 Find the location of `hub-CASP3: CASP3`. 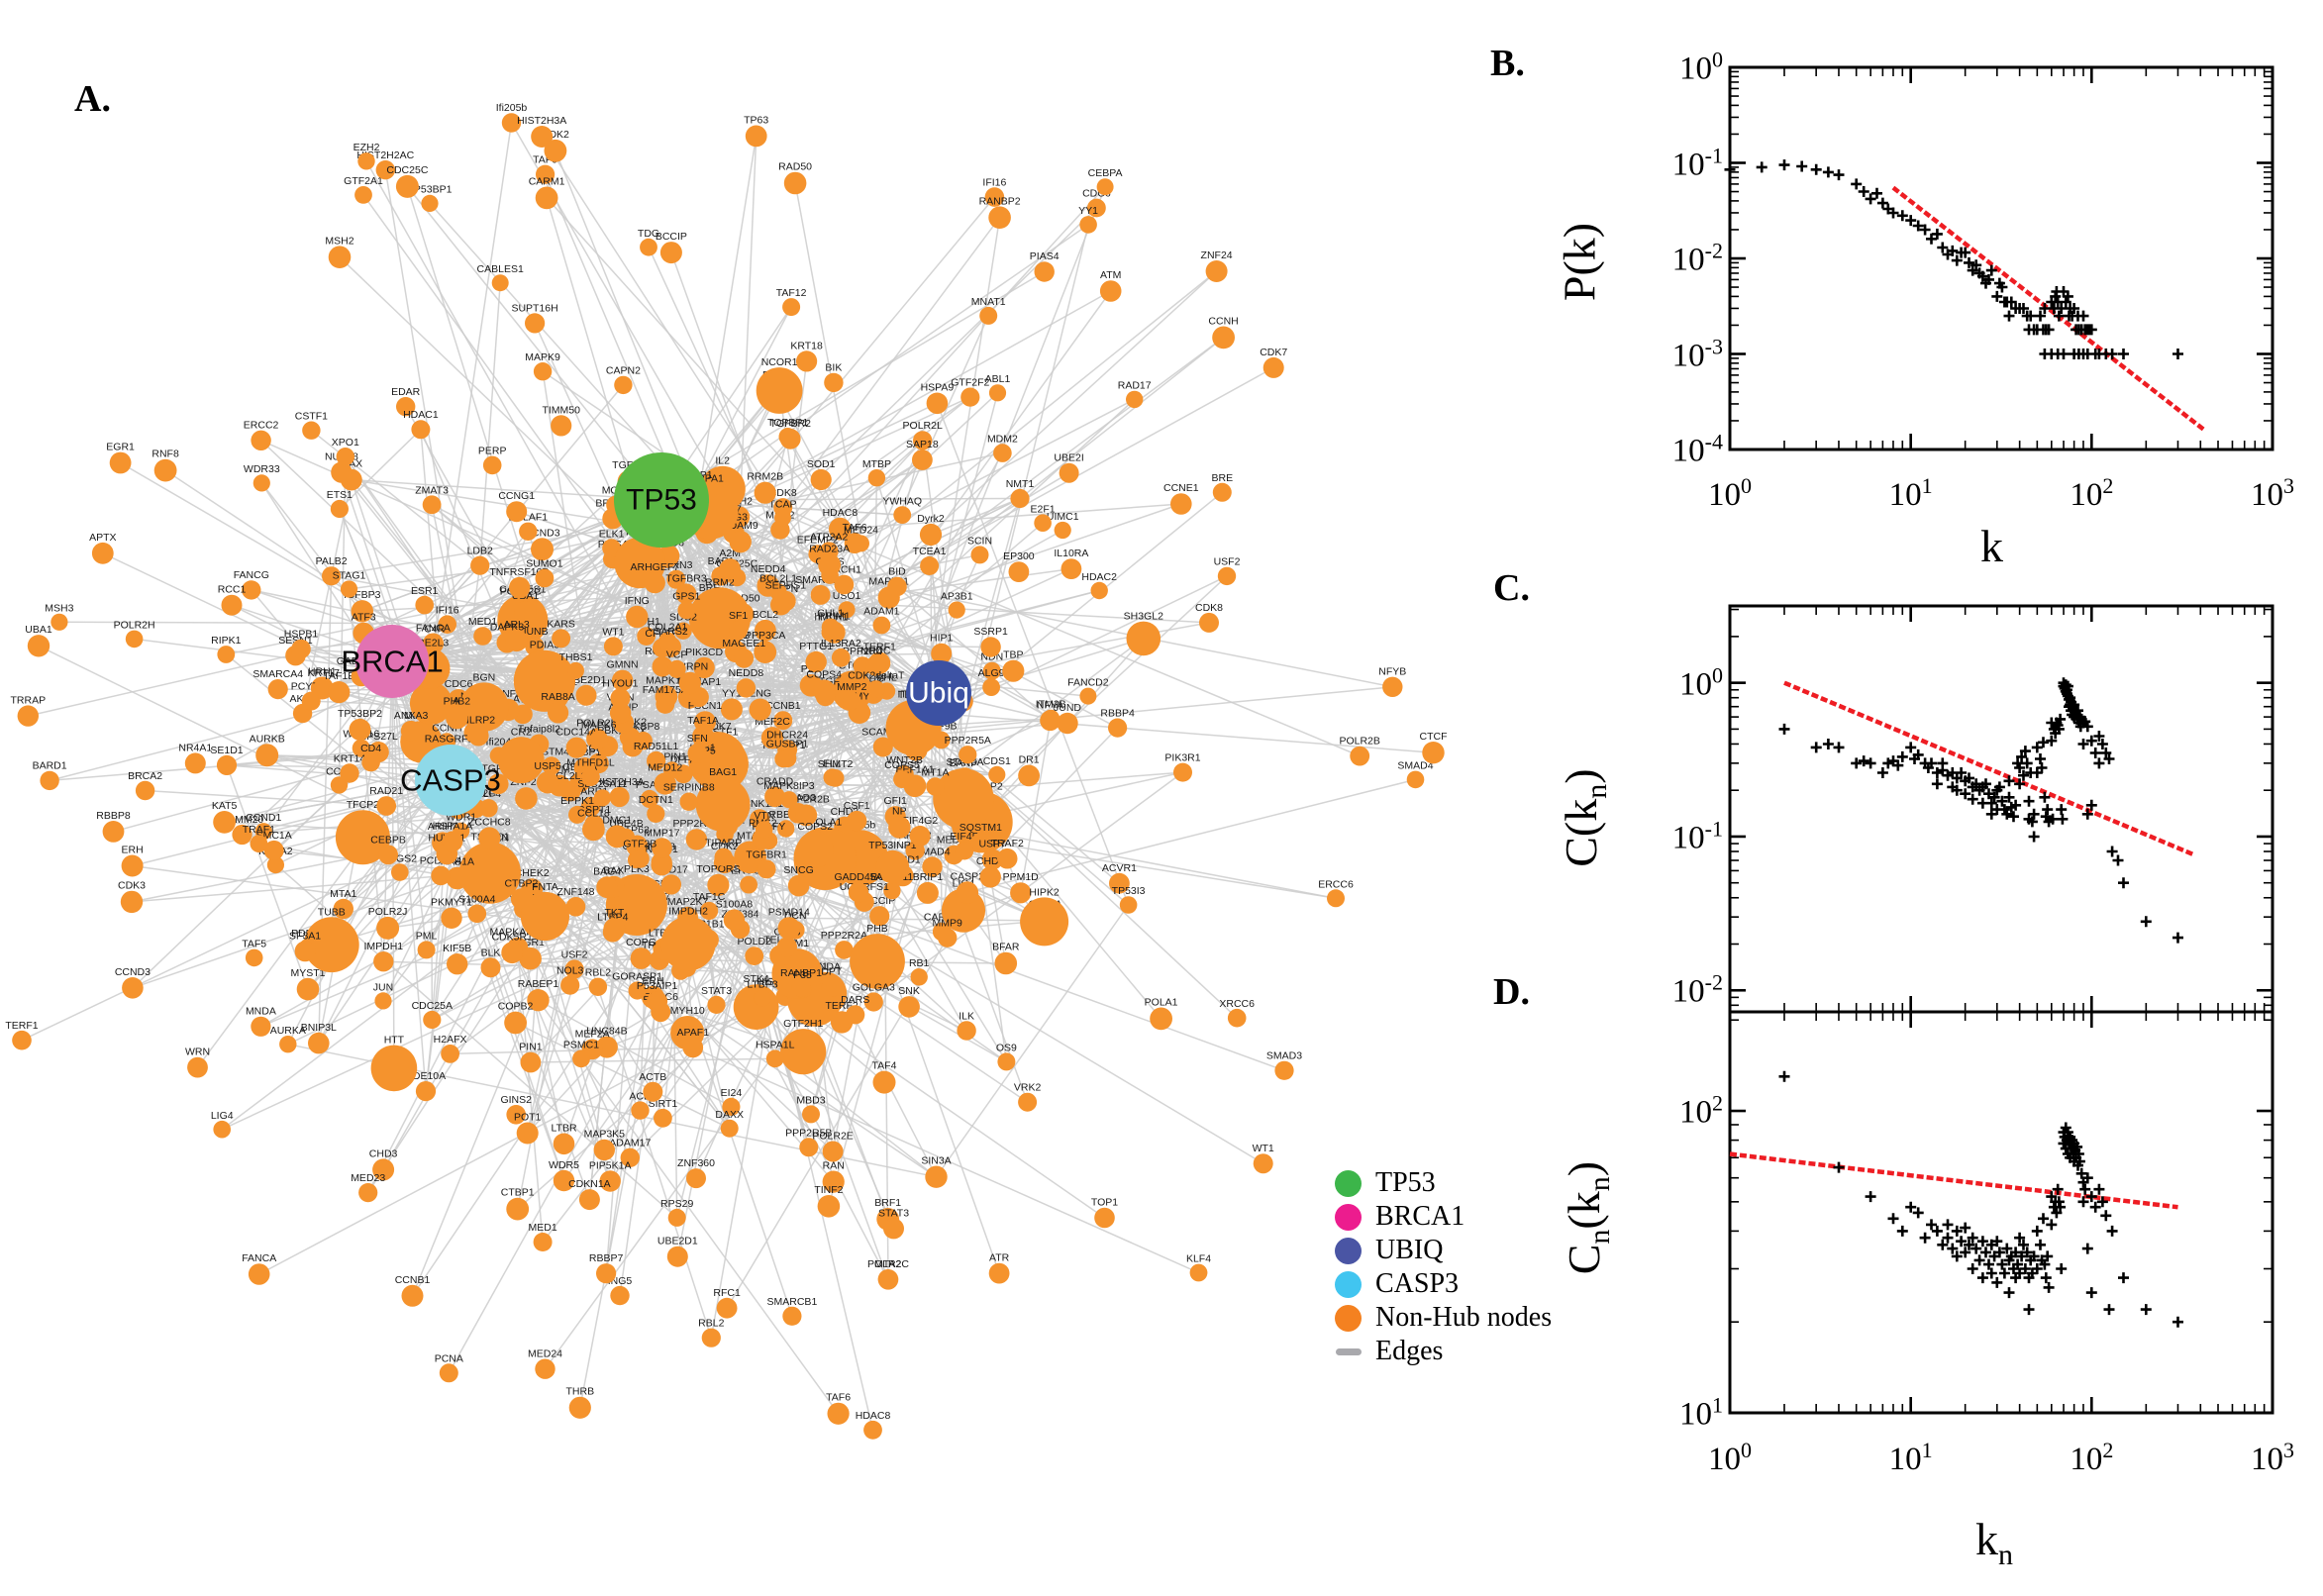

hub-CASP3: CASP3 is located at coordinates (450, 781).